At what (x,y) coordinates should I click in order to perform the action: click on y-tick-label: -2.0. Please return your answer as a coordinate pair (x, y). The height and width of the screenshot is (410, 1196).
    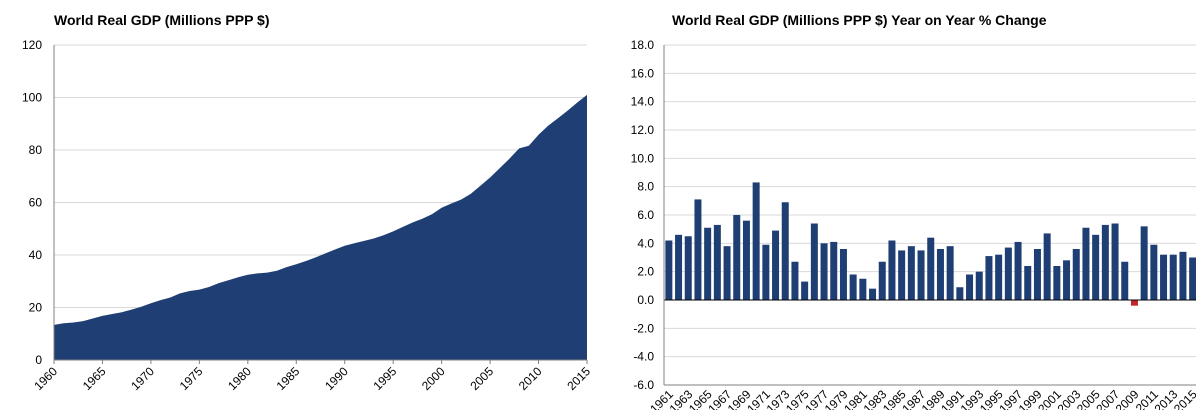
    Looking at the image, I should click on (643, 328).